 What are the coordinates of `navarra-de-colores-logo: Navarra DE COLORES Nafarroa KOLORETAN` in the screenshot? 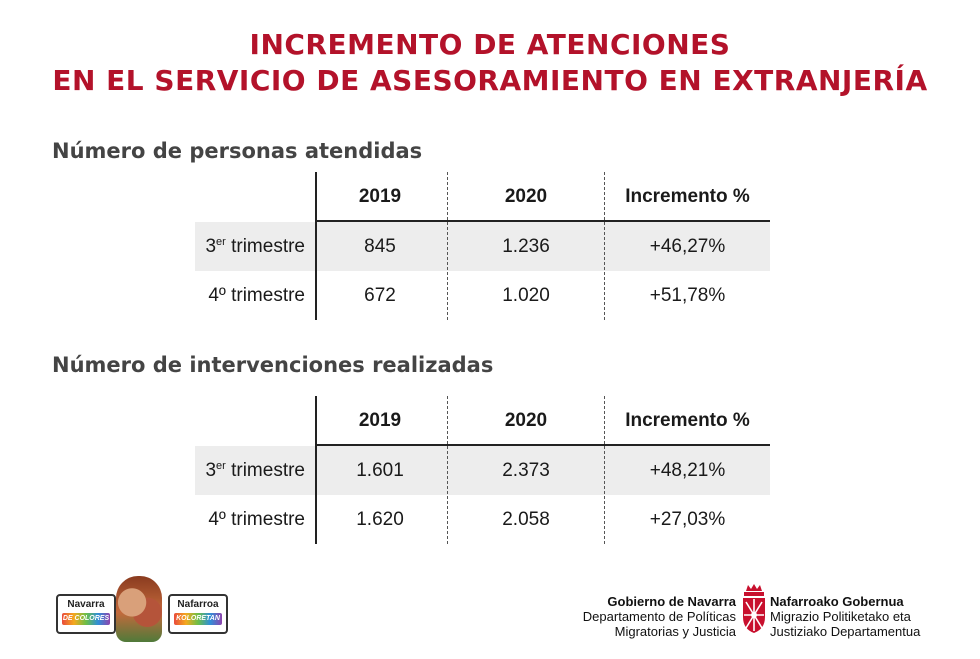 It's located at (142, 609).